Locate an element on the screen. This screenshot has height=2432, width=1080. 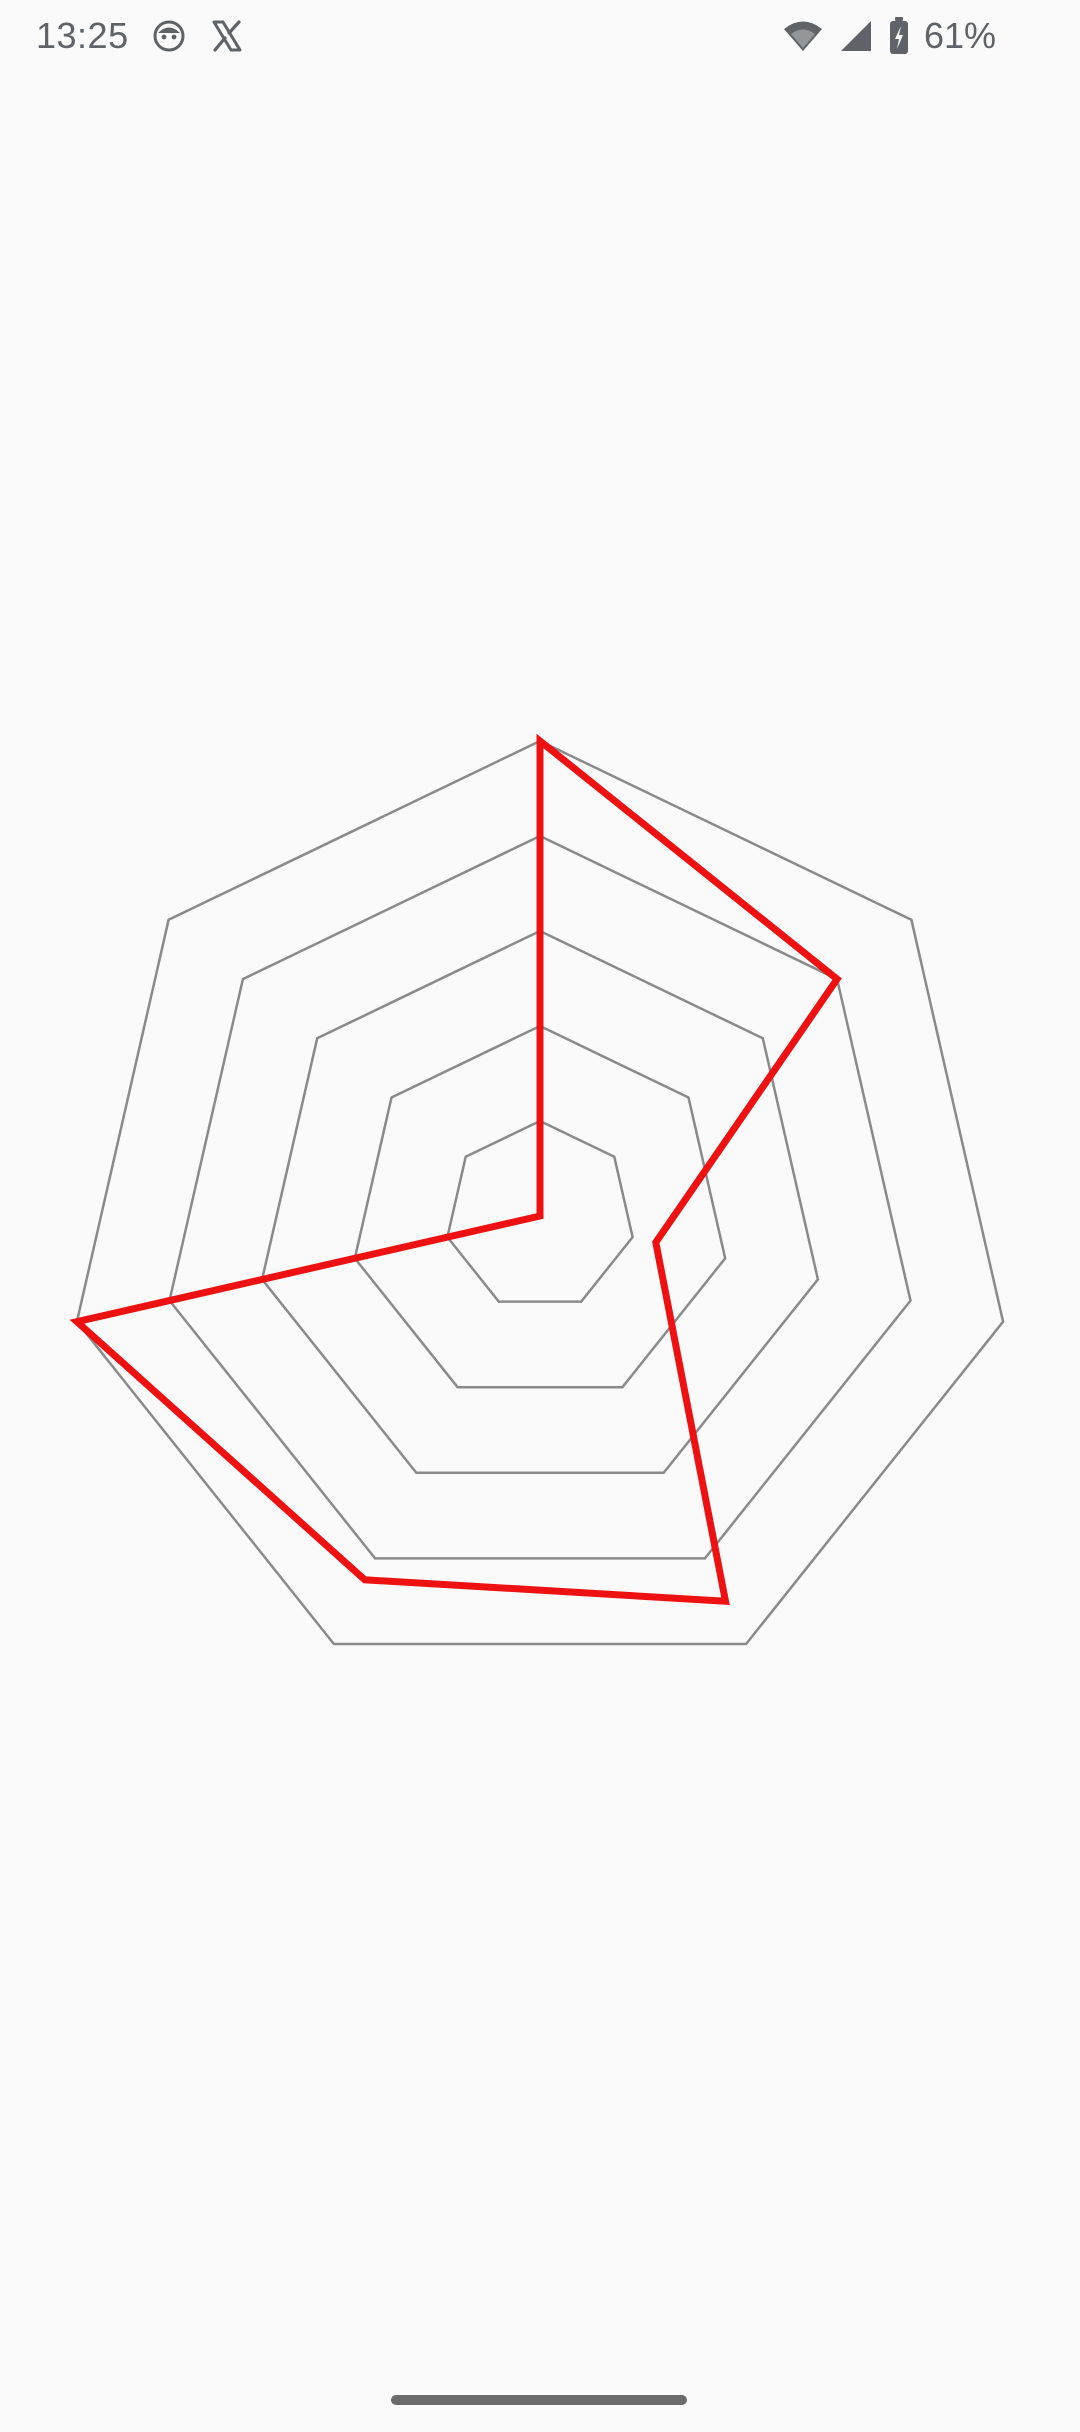
android-face-icon is located at coordinates (169, 36).